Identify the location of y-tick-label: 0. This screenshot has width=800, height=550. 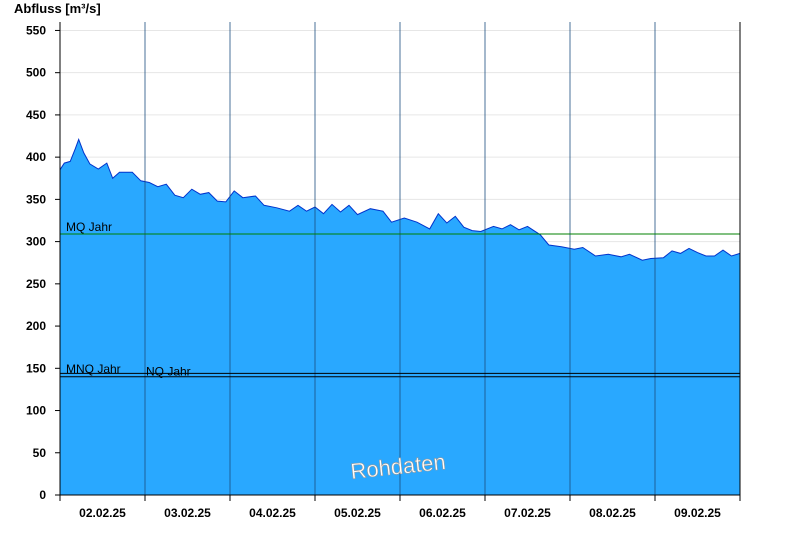
(42, 495).